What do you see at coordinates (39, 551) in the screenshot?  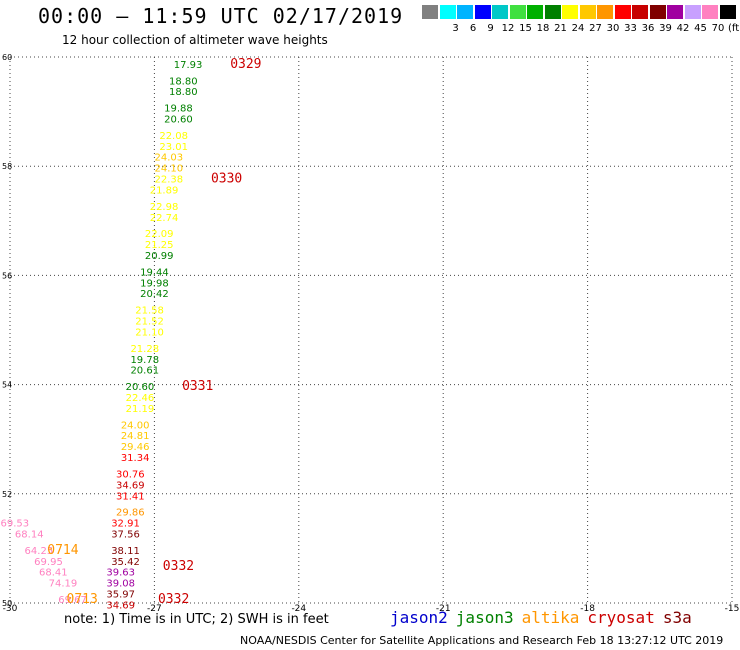 I see `wave-height-point: 64.25` at bounding box center [39, 551].